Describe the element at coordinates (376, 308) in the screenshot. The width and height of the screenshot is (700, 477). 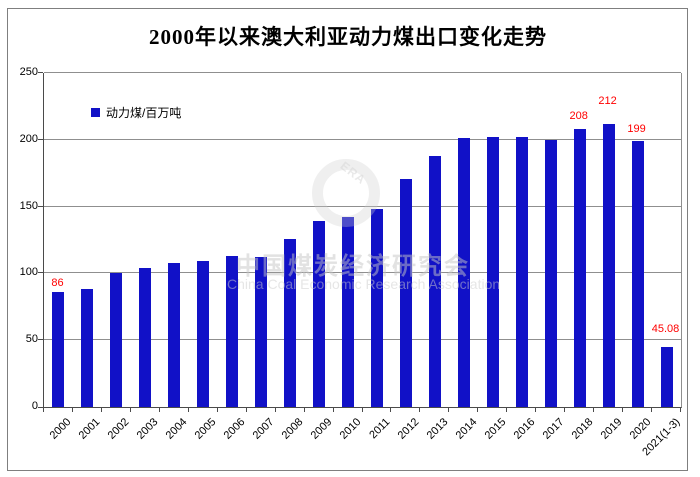
I see `bar-2011` at that location.